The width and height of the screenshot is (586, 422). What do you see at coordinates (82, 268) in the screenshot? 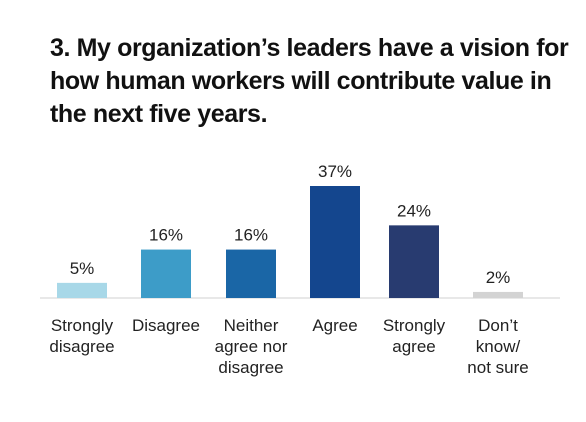
I see `value-label-0: 5%` at bounding box center [82, 268].